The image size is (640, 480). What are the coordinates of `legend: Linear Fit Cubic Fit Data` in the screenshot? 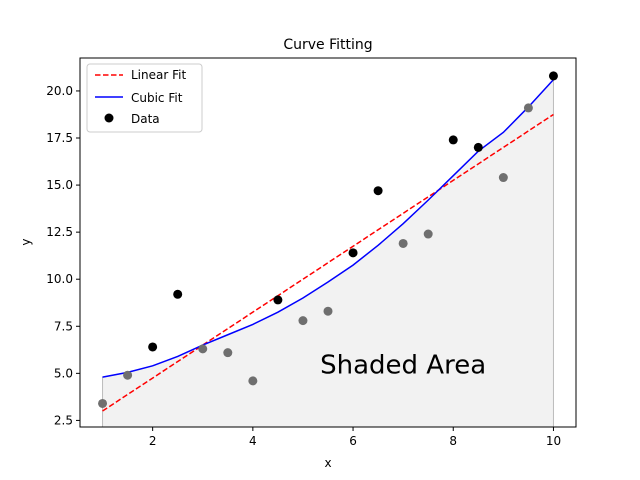 It's located at (144, 98).